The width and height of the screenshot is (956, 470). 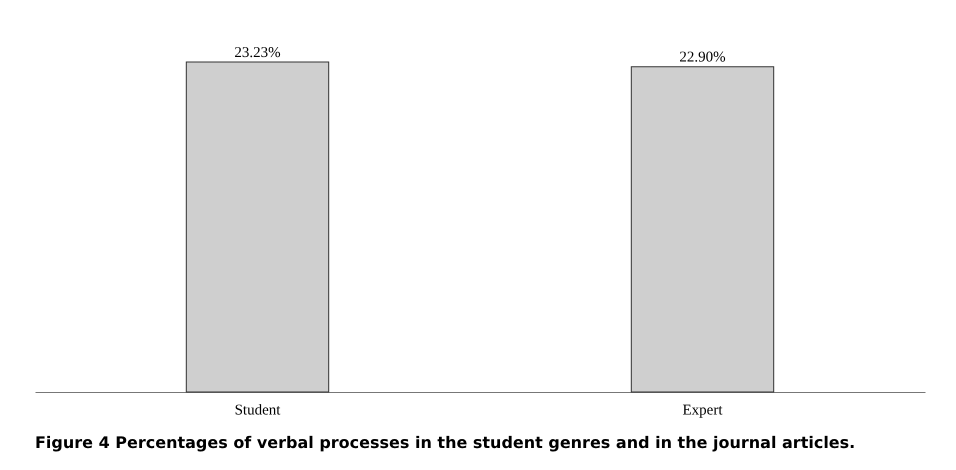 I want to click on data-label: 22.90%, so click(x=702, y=58).